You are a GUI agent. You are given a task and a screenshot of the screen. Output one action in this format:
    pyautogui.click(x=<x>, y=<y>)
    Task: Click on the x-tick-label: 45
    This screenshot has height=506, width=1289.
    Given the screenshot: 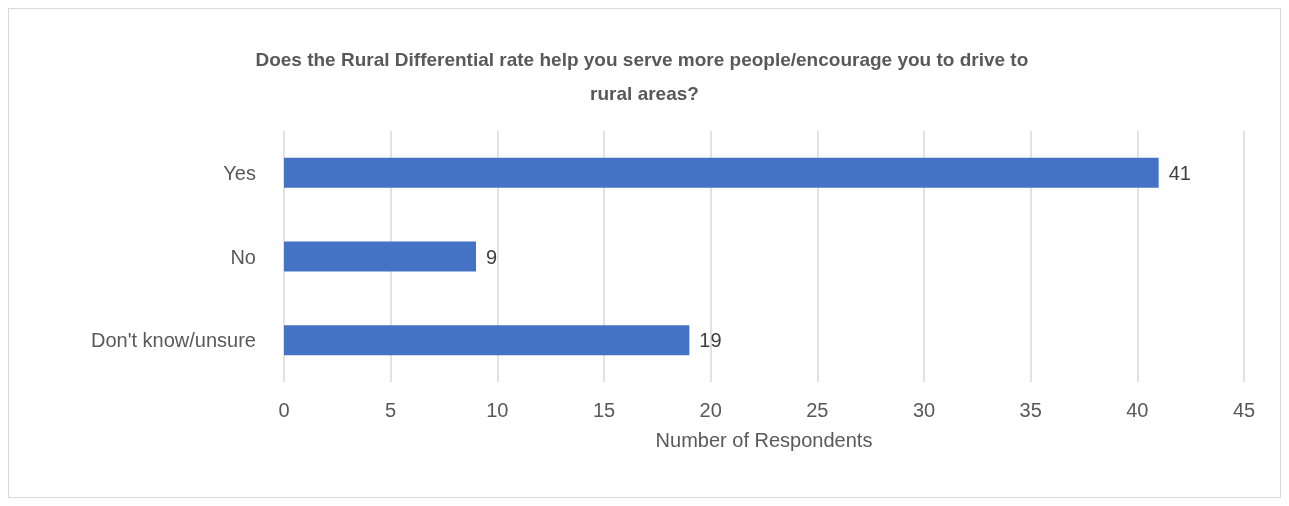 What is the action you would take?
    pyautogui.click(x=1244, y=410)
    